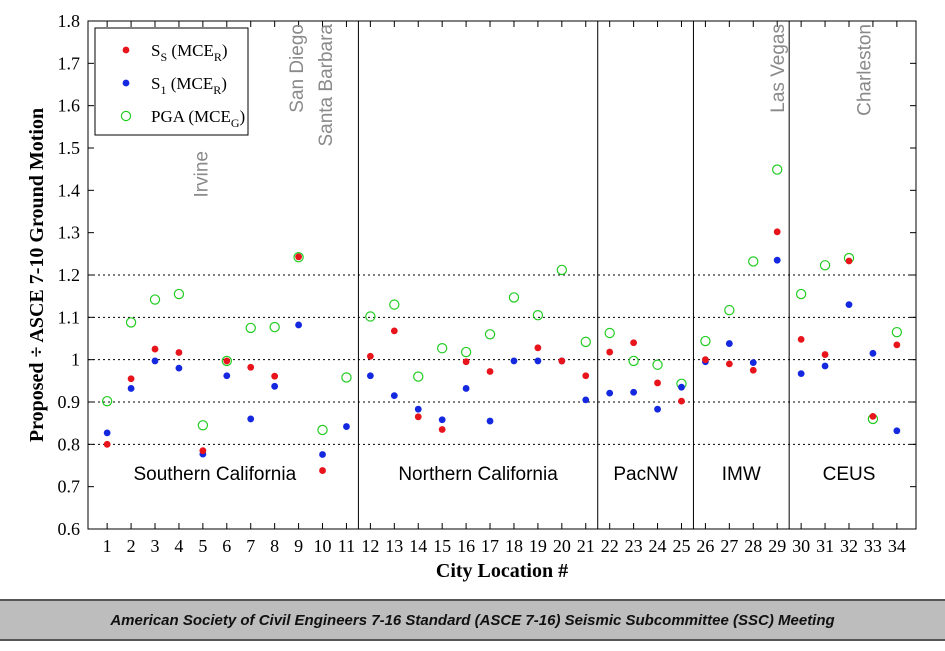 Image resolution: width=945 pixels, height=651 pixels. What do you see at coordinates (777, 546) in the screenshot?
I see `x-tick-label: 29` at bounding box center [777, 546].